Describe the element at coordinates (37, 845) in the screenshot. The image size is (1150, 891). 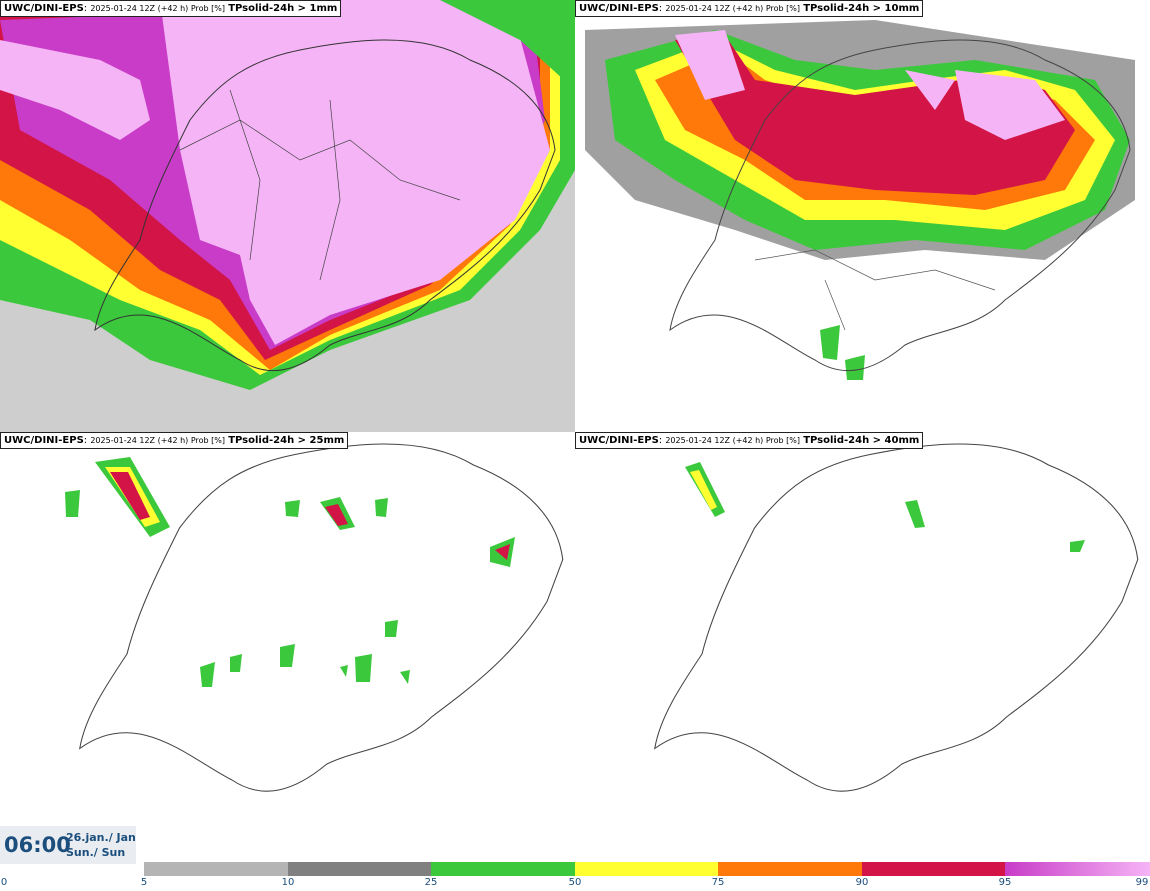
I see `valid-time: 06:00` at that location.